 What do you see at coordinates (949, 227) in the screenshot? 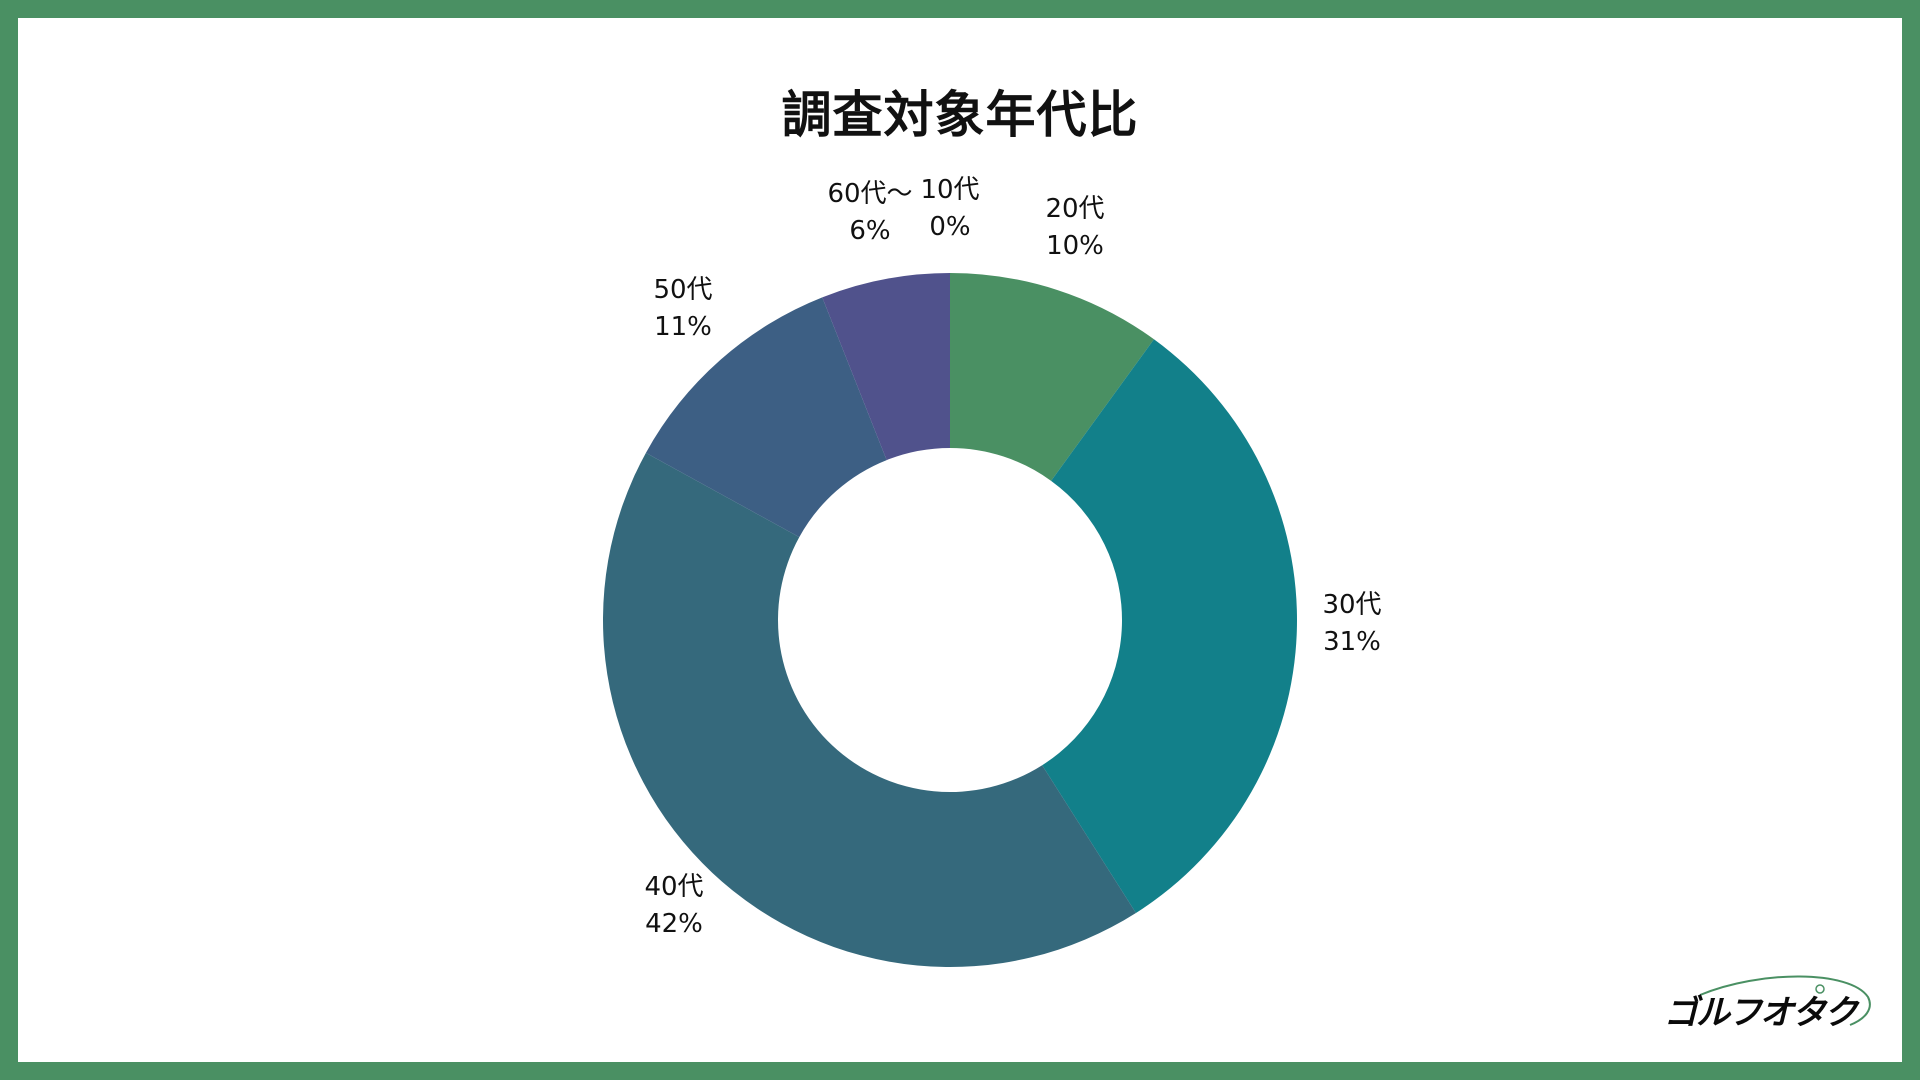
I see `slice-percent-10代: 0%` at bounding box center [949, 227].